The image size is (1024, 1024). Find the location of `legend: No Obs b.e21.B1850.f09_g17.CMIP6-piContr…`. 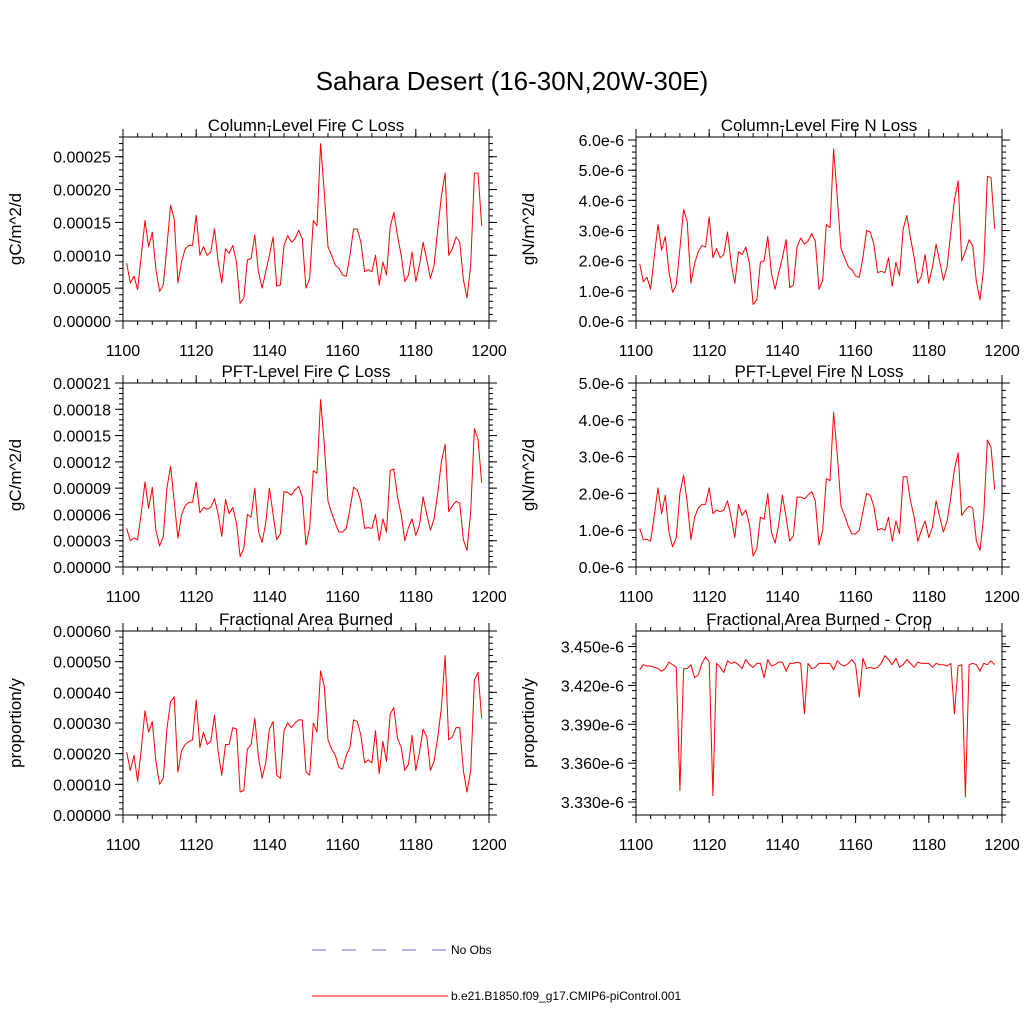

legend: No Obs b.e21.B1850.f09_g17.CMIP6-piContr… is located at coordinates (496, 973).